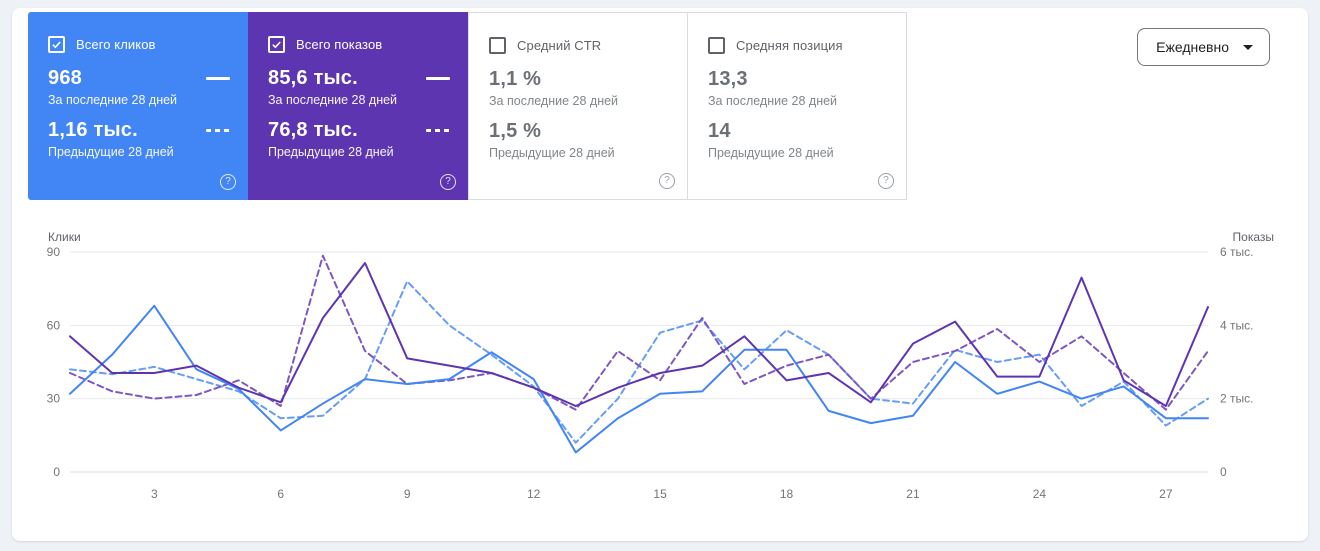 The image size is (1320, 551). I want to click on svg-text: 21, so click(913, 494).